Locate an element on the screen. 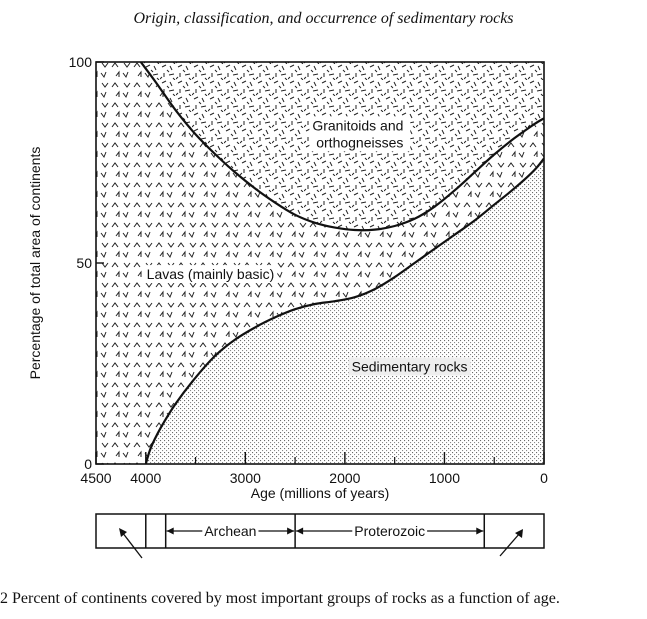 This screenshot has width=647, height=619. region-label-lavas: Lavas (mainly basic) is located at coordinates (211, 274).